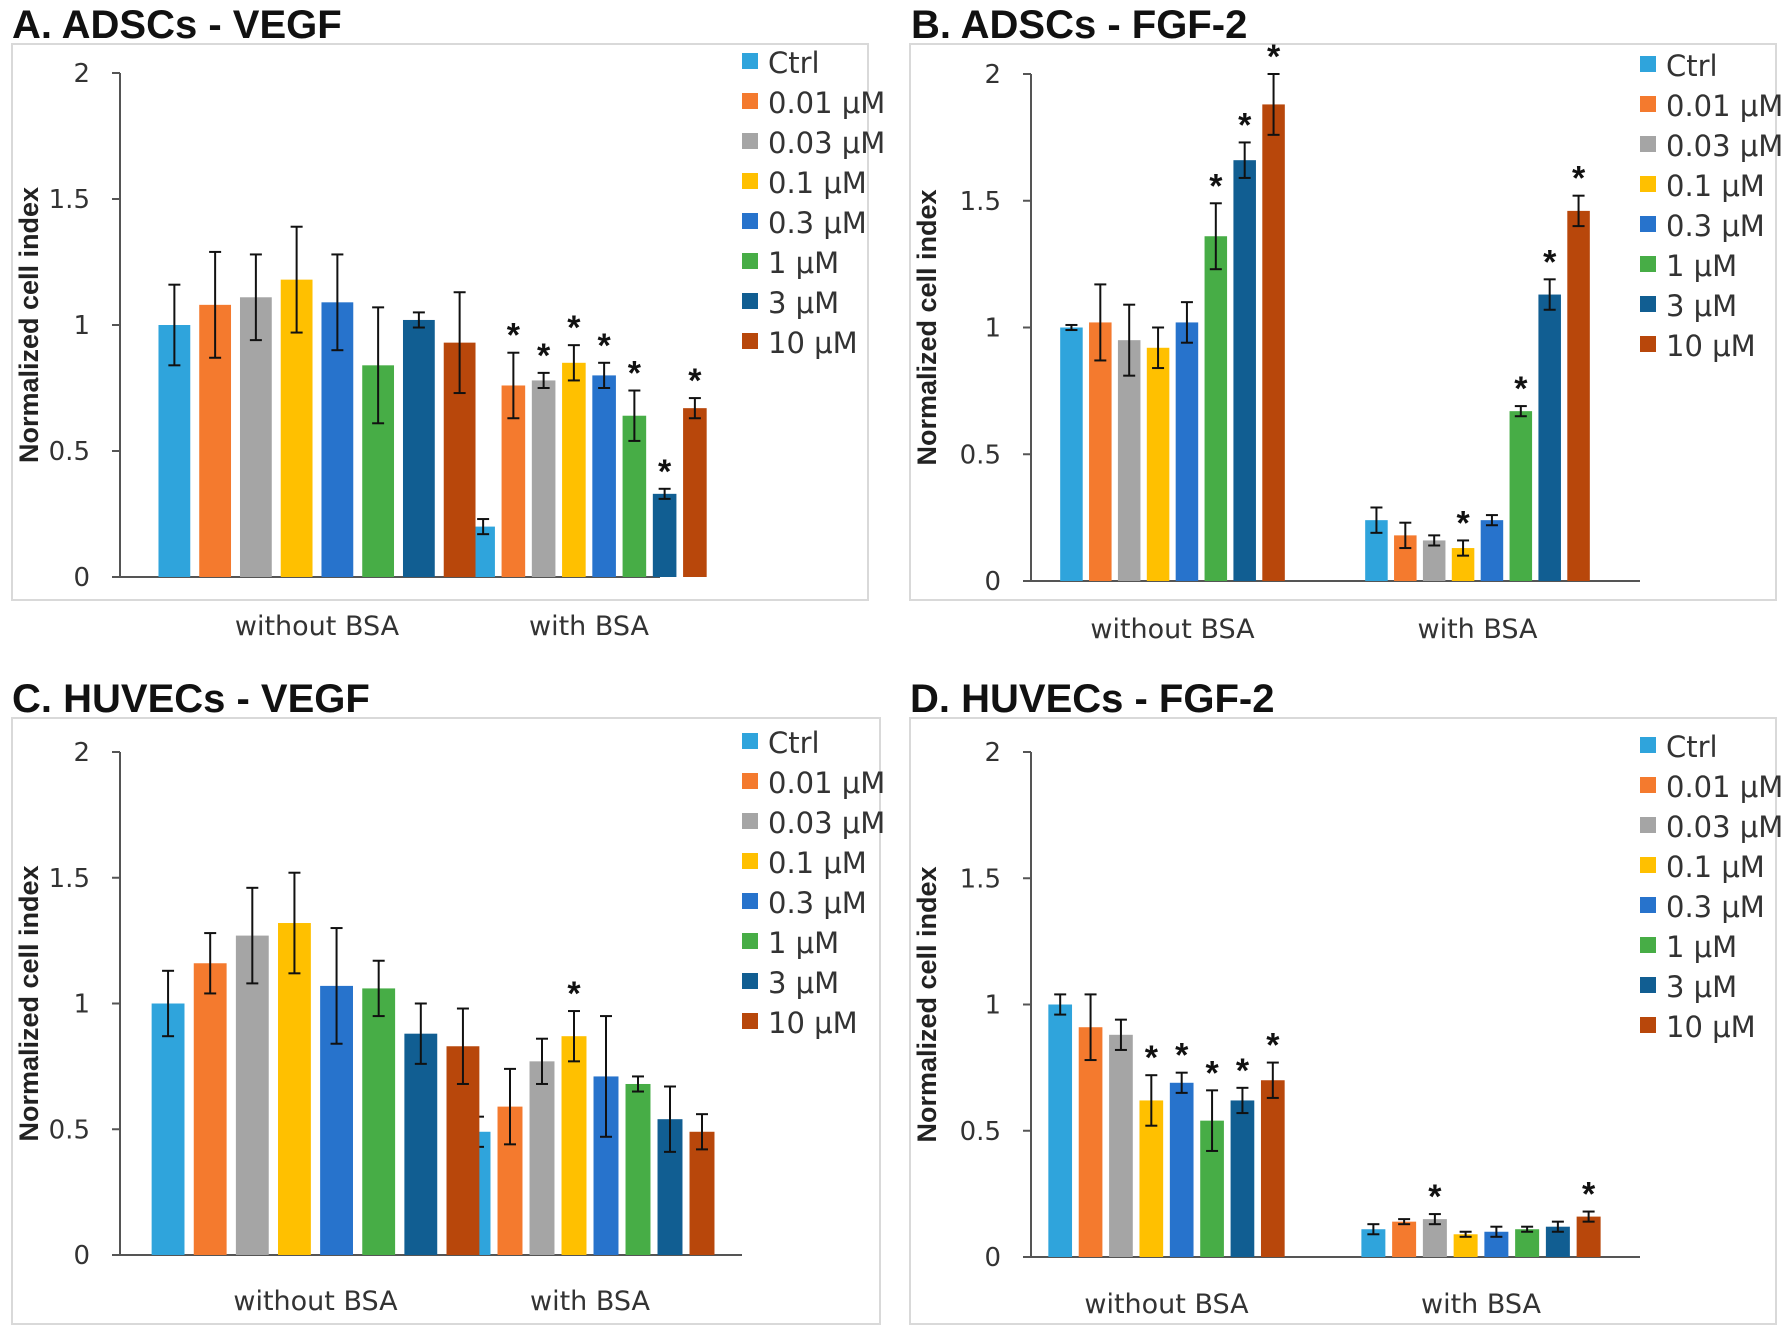 This screenshot has width=1787, height=1331. What do you see at coordinates (1166, 1304) in the screenshot?
I see `category-label: without BSA` at bounding box center [1166, 1304].